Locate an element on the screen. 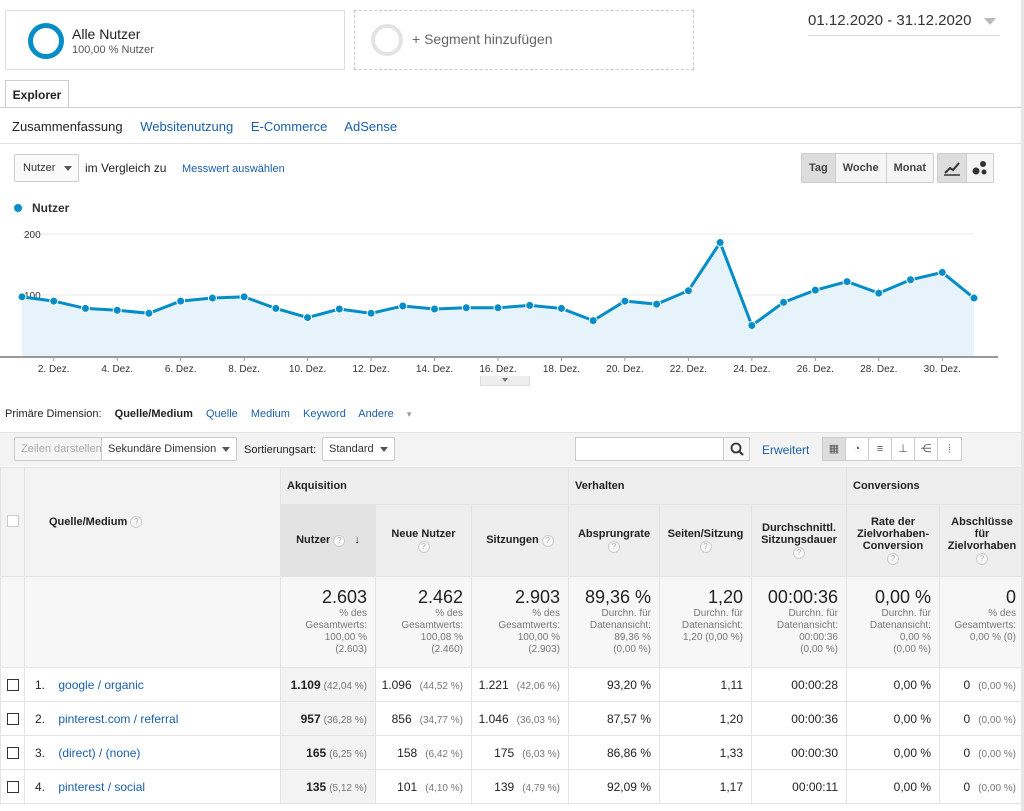 This screenshot has height=811, width=1024. sort-dropdown: Standard is located at coordinates (358, 449).